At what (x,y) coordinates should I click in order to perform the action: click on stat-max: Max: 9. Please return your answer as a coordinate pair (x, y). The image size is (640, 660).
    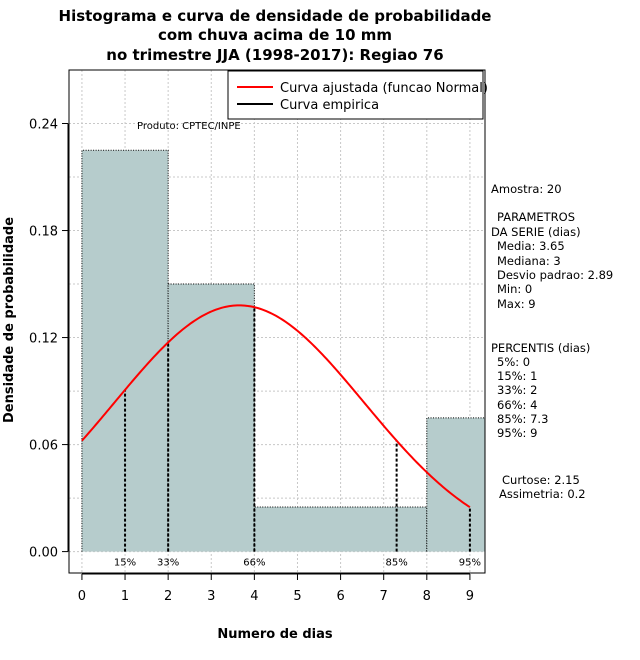
    Looking at the image, I should click on (516, 304).